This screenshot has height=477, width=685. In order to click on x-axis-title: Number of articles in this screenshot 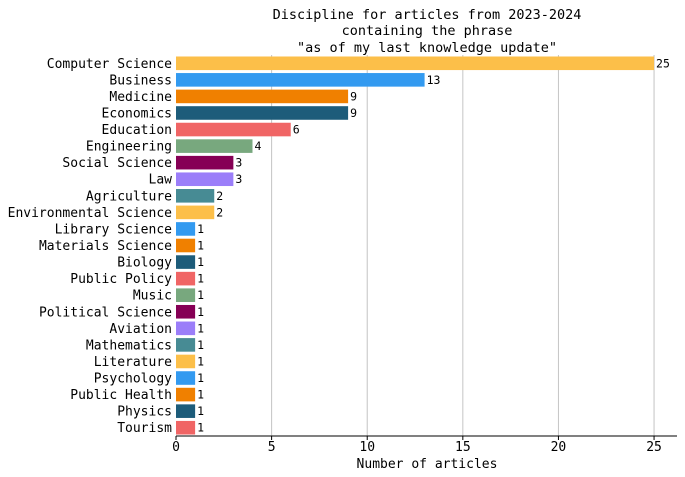, I will do `click(427, 464)`.